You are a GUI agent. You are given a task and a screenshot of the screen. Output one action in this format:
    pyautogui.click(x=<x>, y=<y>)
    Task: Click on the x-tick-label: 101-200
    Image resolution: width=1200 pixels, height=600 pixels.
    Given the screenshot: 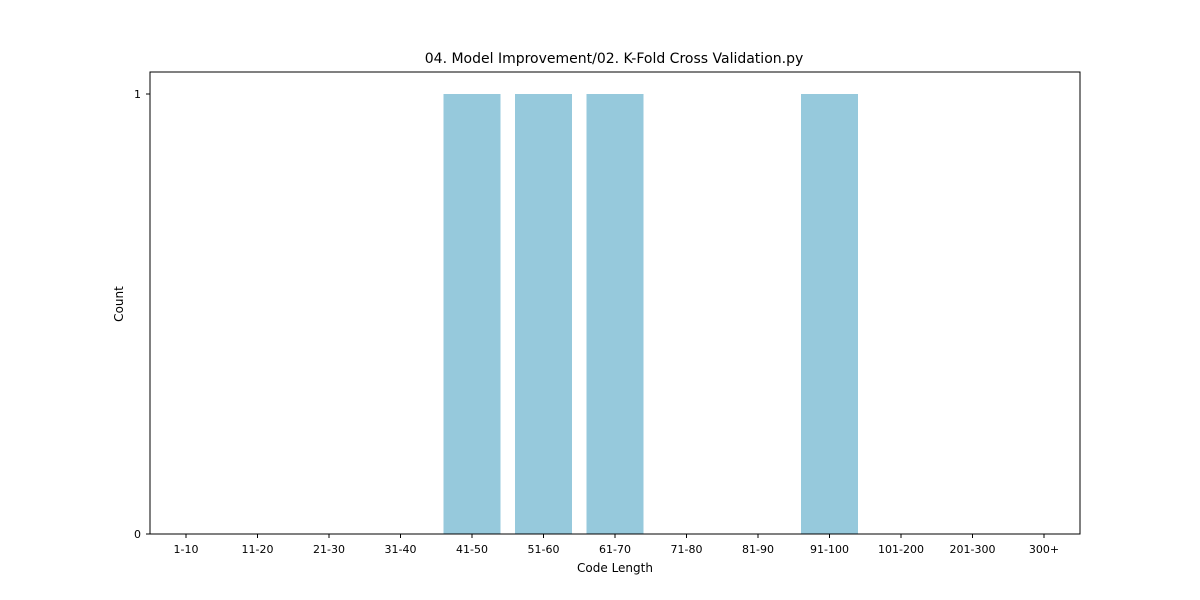 What is the action you would take?
    pyautogui.click(x=901, y=549)
    